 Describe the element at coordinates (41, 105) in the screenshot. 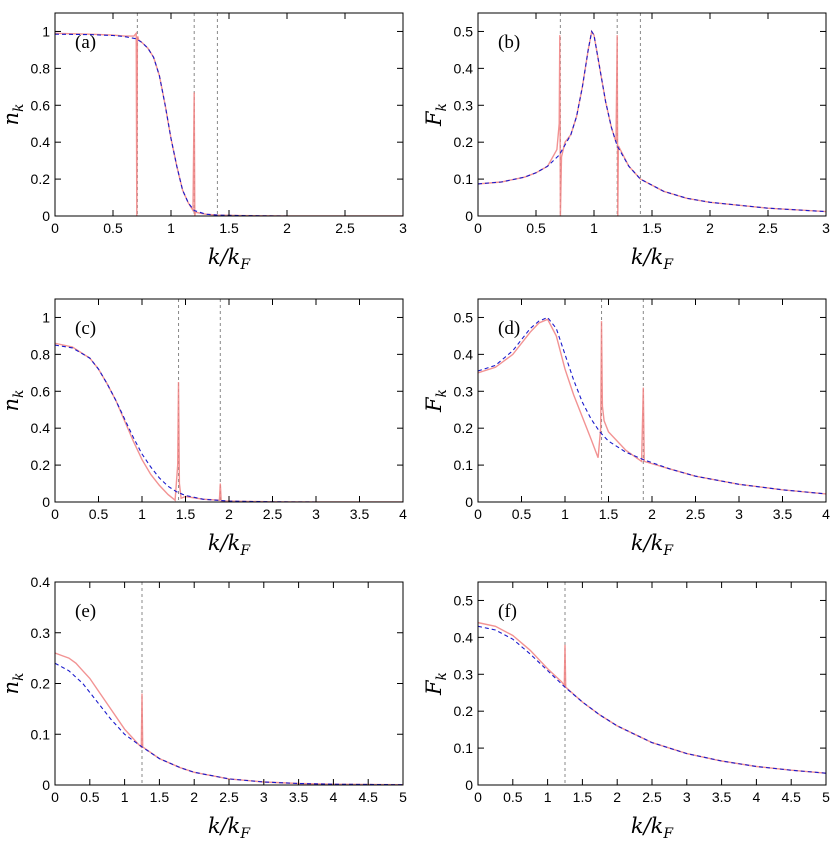

I see `panel-a-y-tick-label-3: 0.6` at that location.